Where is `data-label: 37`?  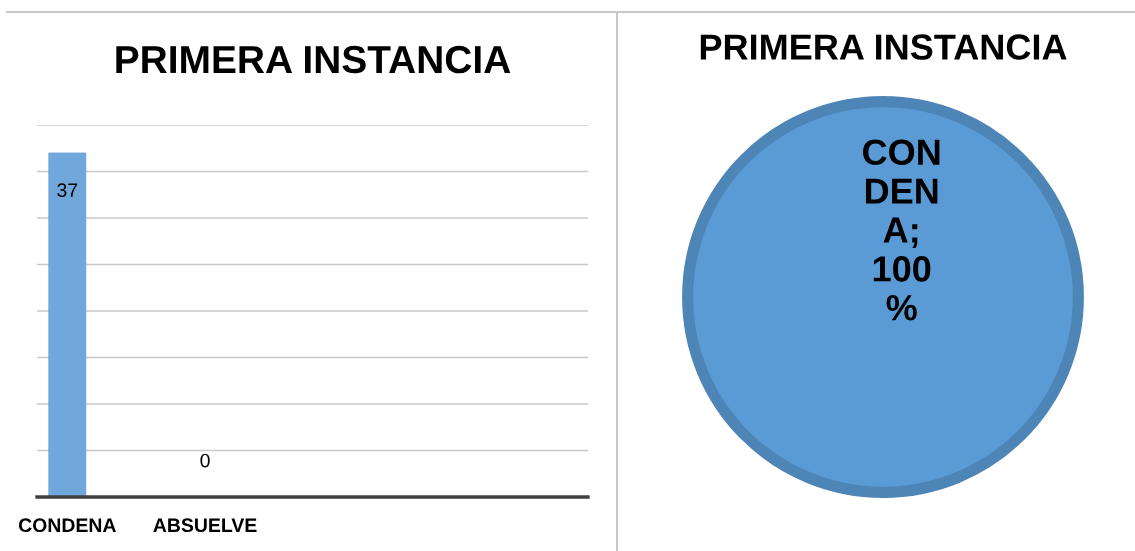 data-label: 37 is located at coordinates (67, 190).